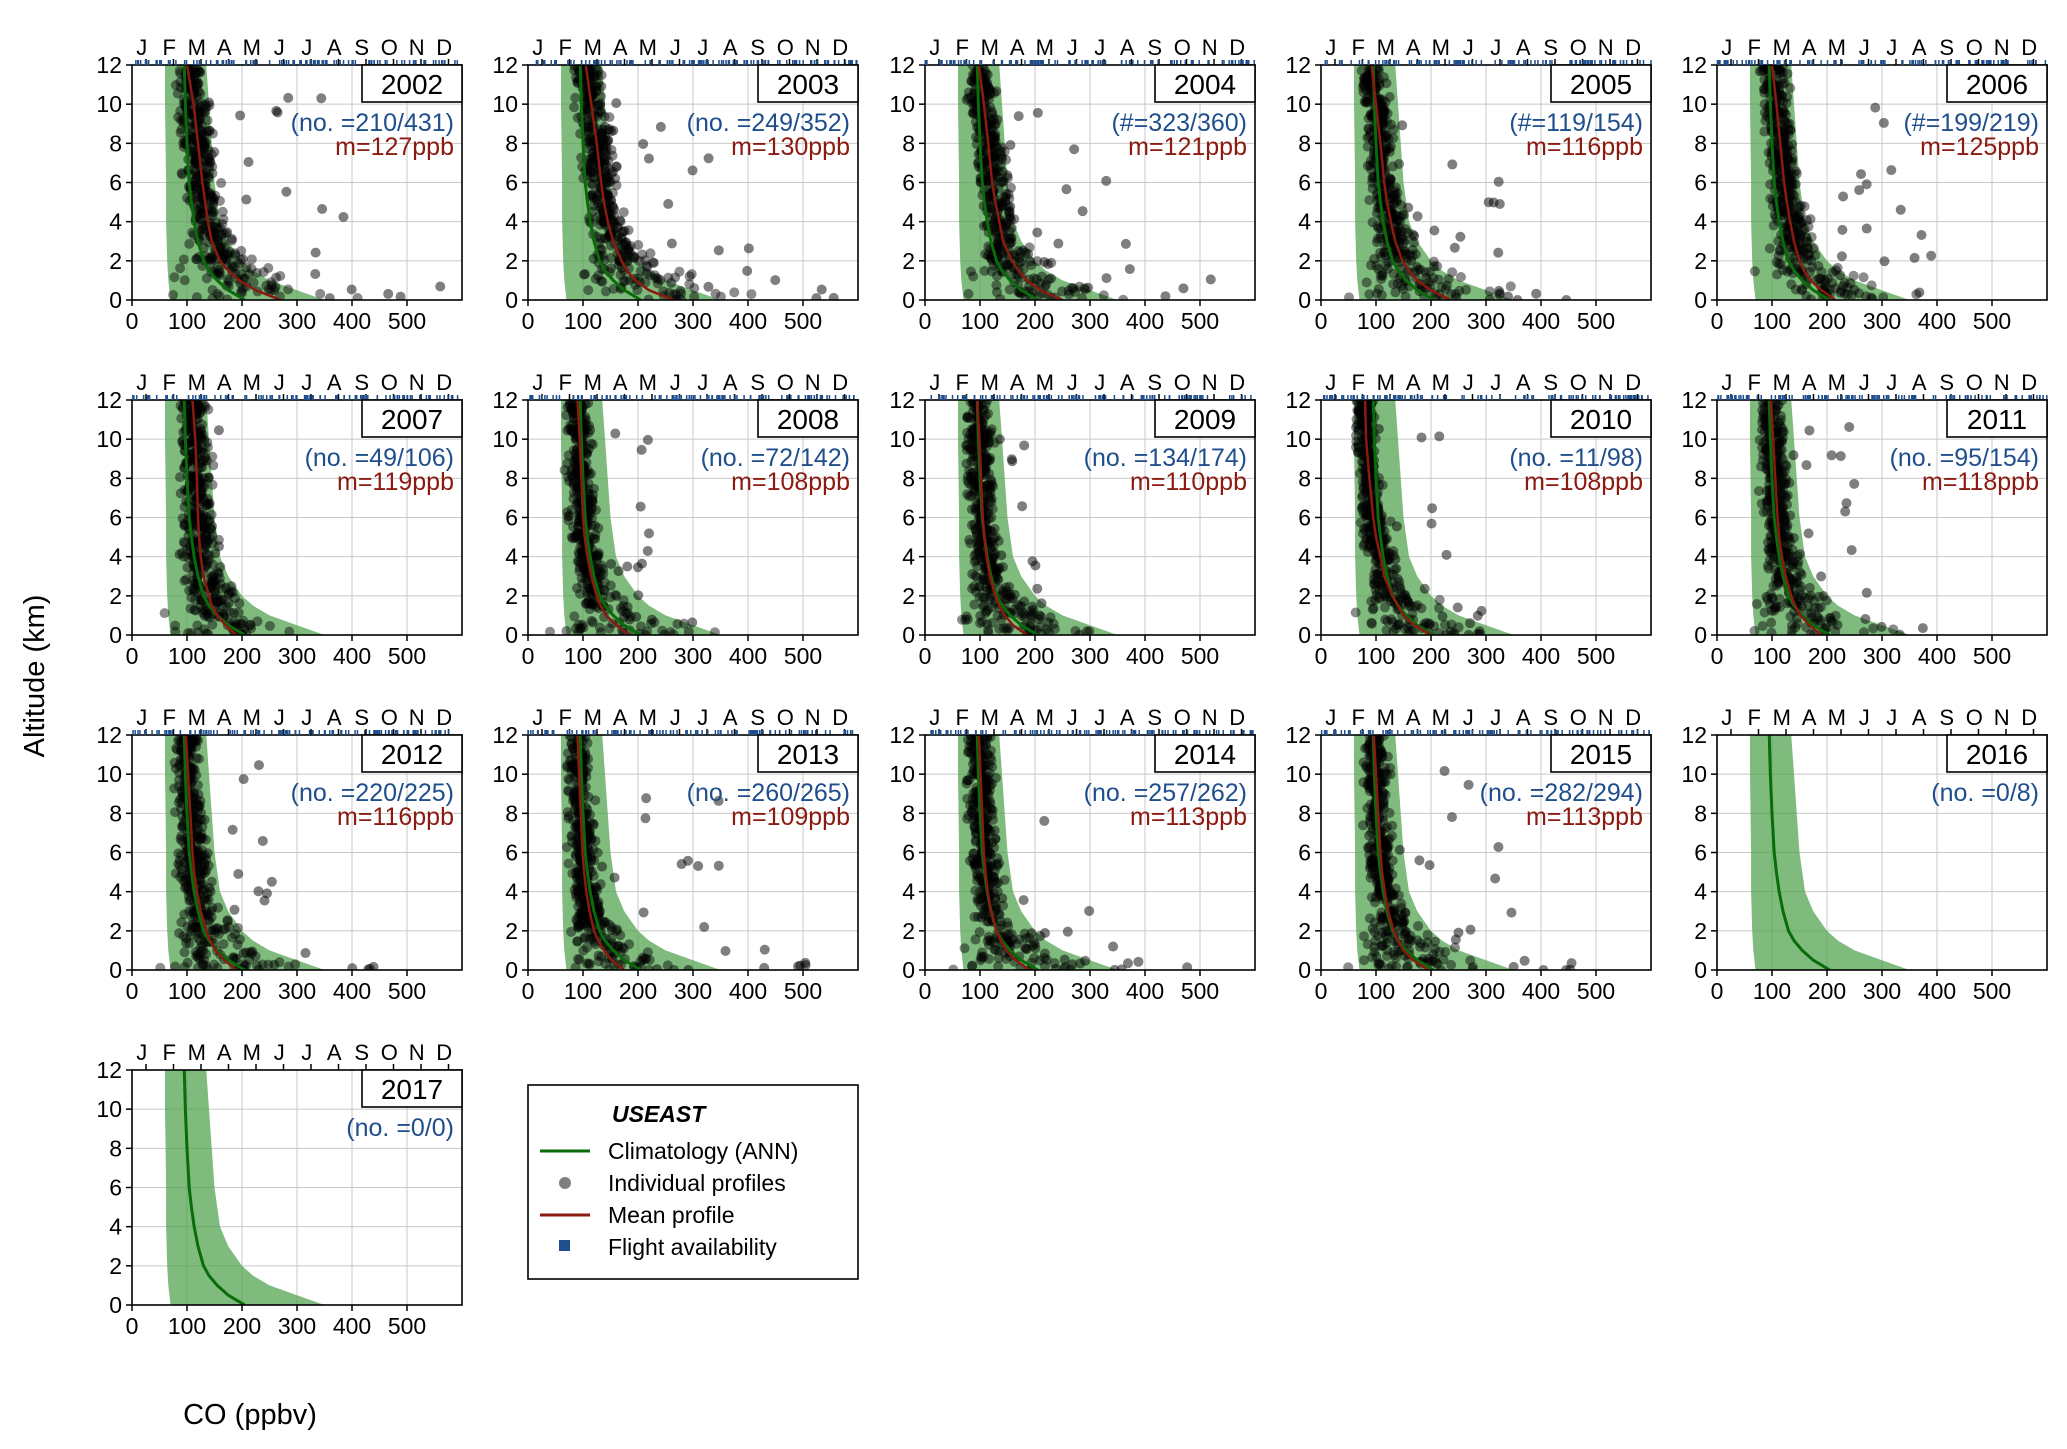 The image size is (2067, 1449). What do you see at coordinates (1090, 62) in the screenshot?
I see `flight-availability` at bounding box center [1090, 62].